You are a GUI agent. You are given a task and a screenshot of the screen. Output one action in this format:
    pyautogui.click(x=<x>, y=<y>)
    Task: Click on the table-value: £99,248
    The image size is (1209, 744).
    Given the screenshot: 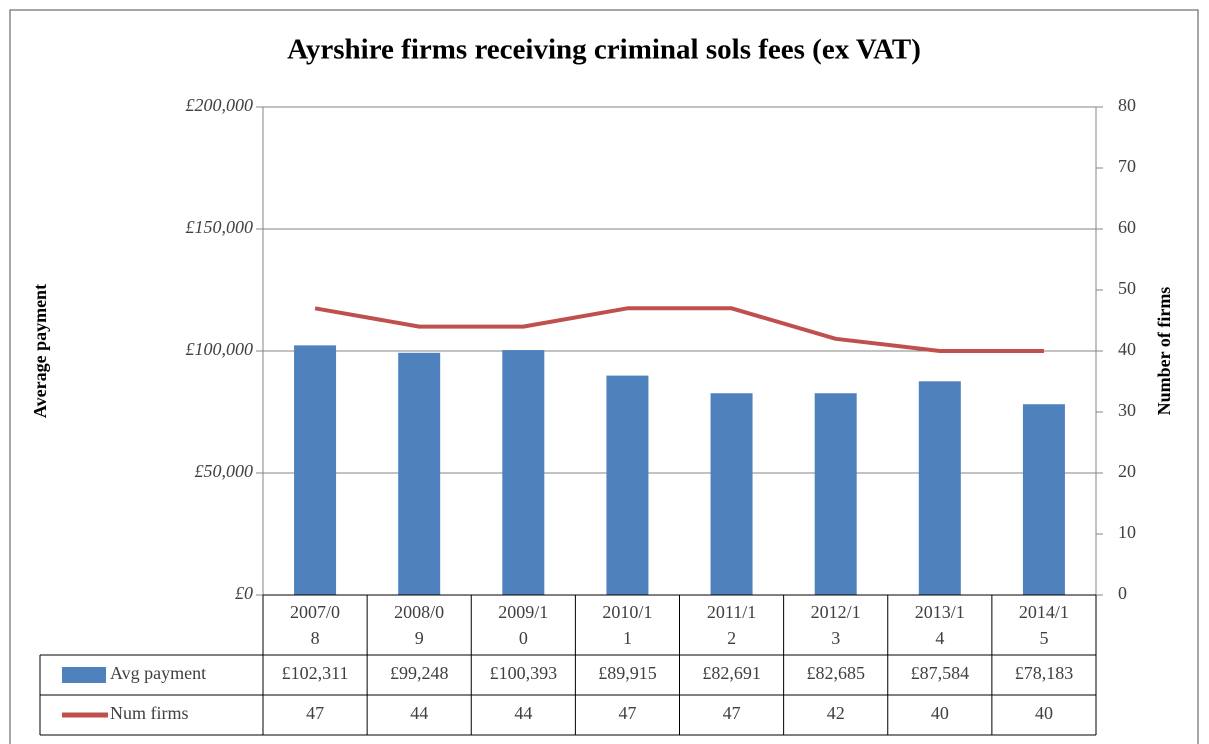 What is the action you would take?
    pyautogui.click(x=419, y=673)
    